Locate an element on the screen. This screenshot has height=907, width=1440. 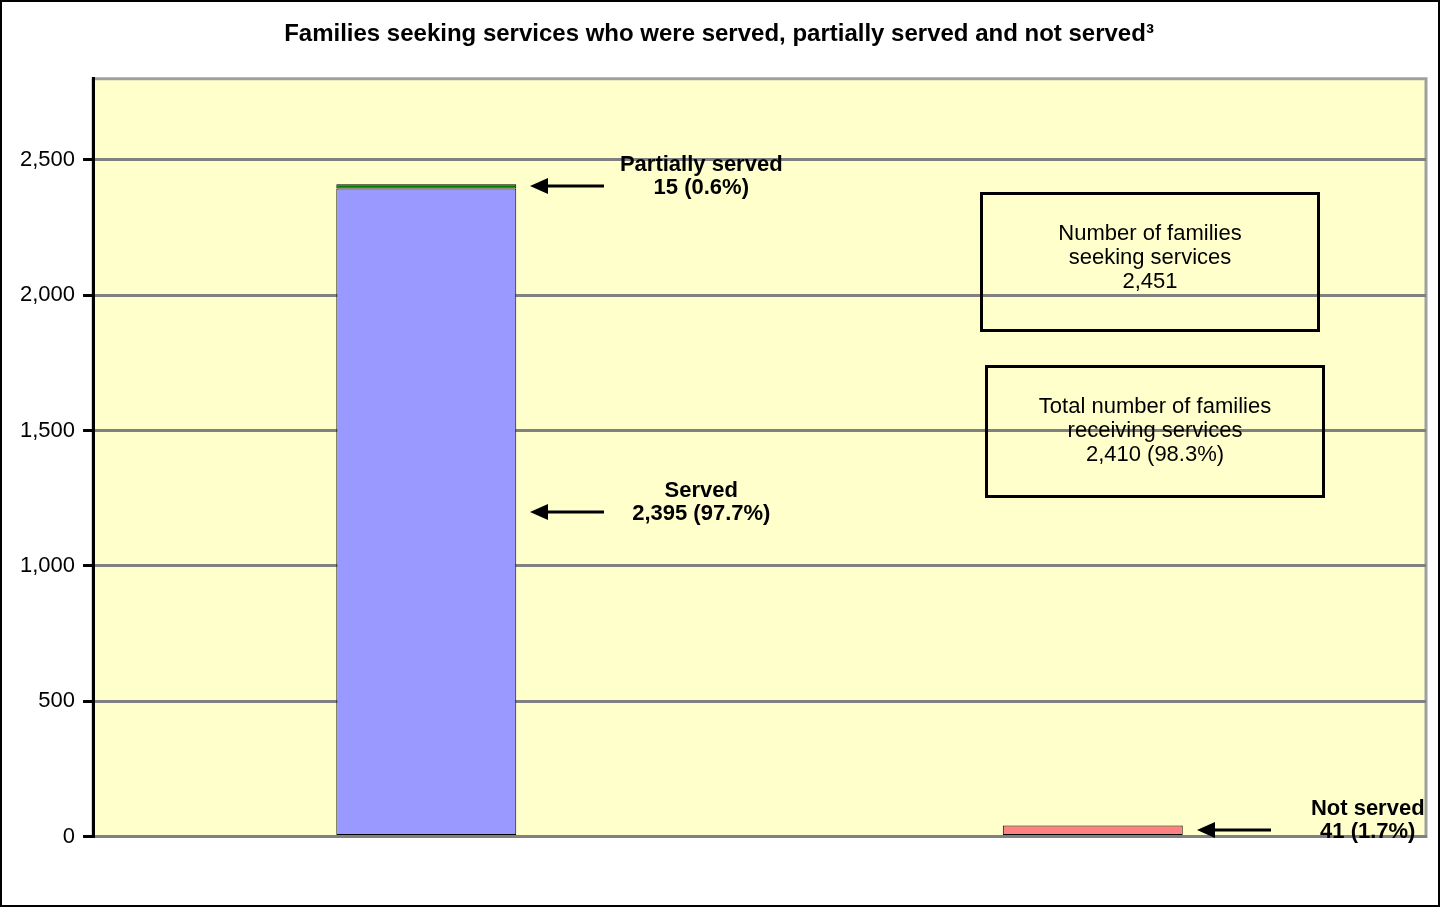
y-tick-label: 1,000 is located at coordinates (47, 565).